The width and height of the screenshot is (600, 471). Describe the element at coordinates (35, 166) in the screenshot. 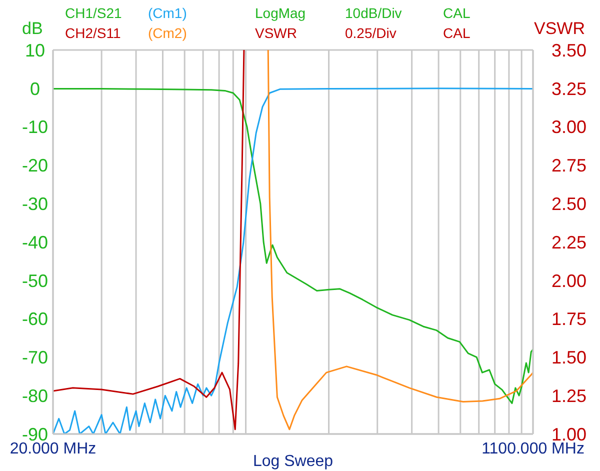

I see `y-tick-label: -20` at that location.